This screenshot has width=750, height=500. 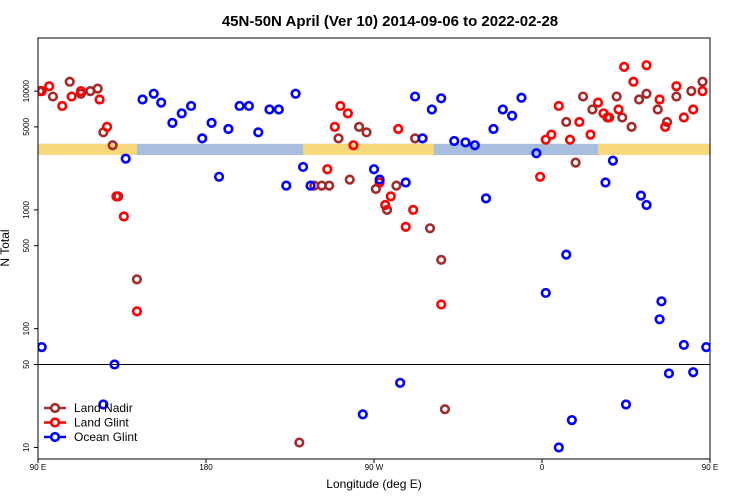 What do you see at coordinates (26, 126) in the screenshot?
I see `y-tick-label: 5000` at bounding box center [26, 126].